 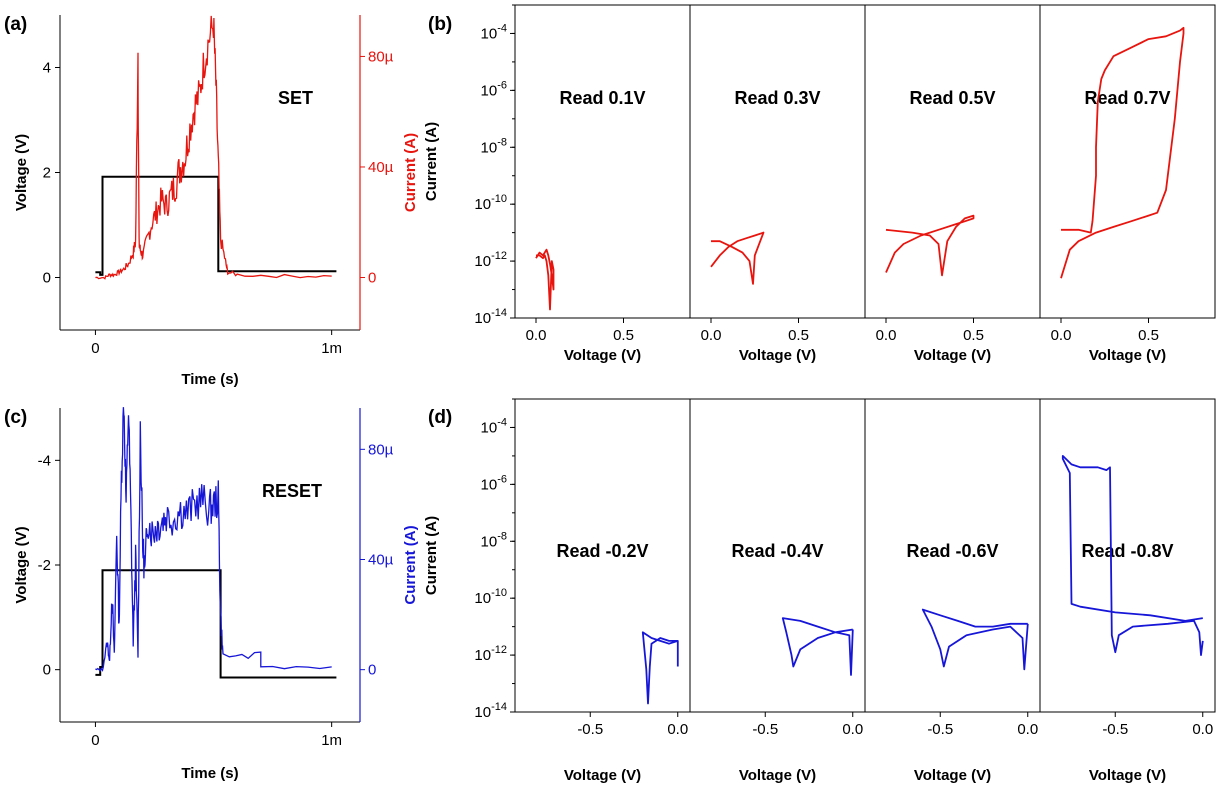 What do you see at coordinates (494, 89) in the screenshot?
I see `y-tick-label-b: 10⁻⁶` at bounding box center [494, 89].